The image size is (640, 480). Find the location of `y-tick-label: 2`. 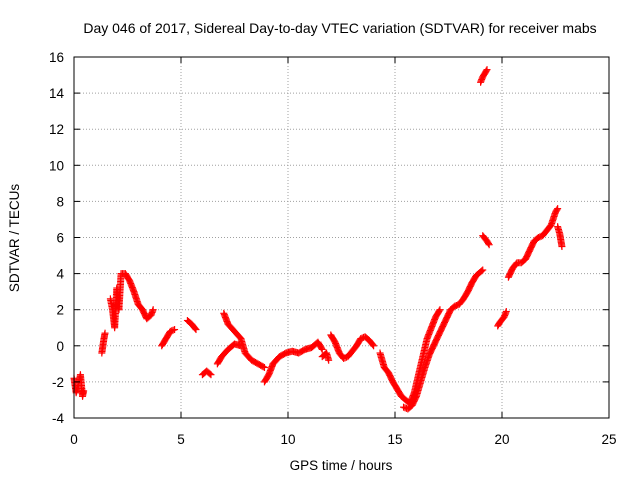

y-tick-label: 2 is located at coordinates (60, 310).